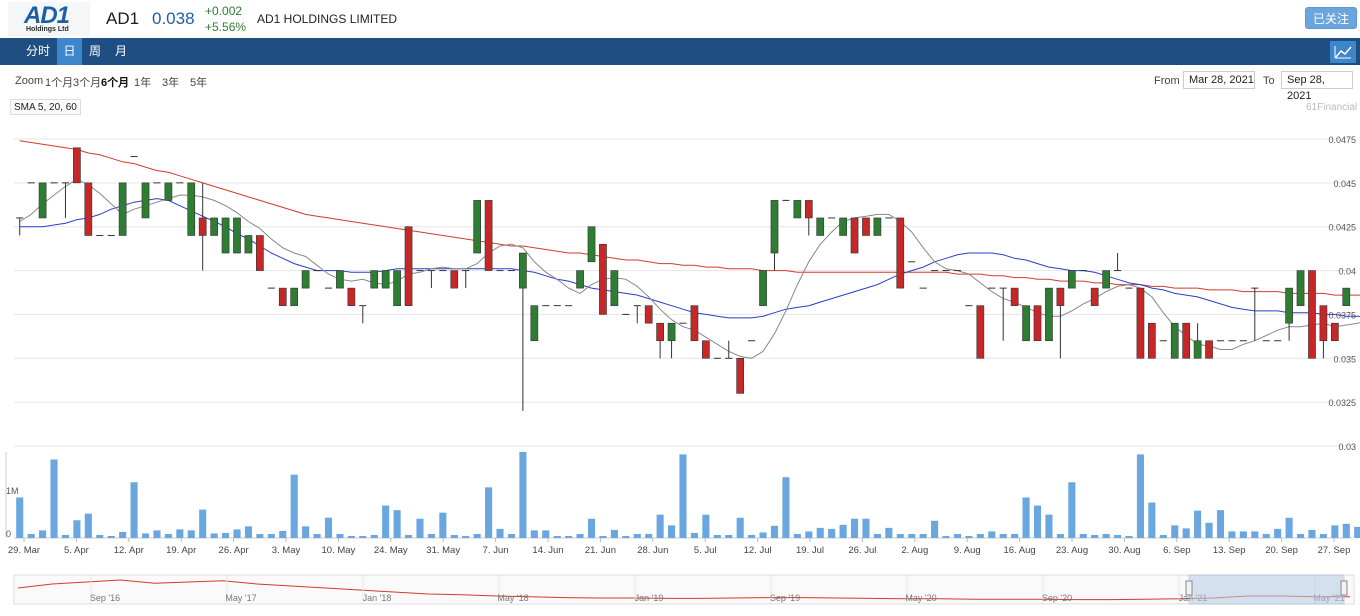 The width and height of the screenshot is (1360, 616). What do you see at coordinates (1317, 86) in the screenshot?
I see `to-date-input: Sep 28, 2021` at bounding box center [1317, 86].